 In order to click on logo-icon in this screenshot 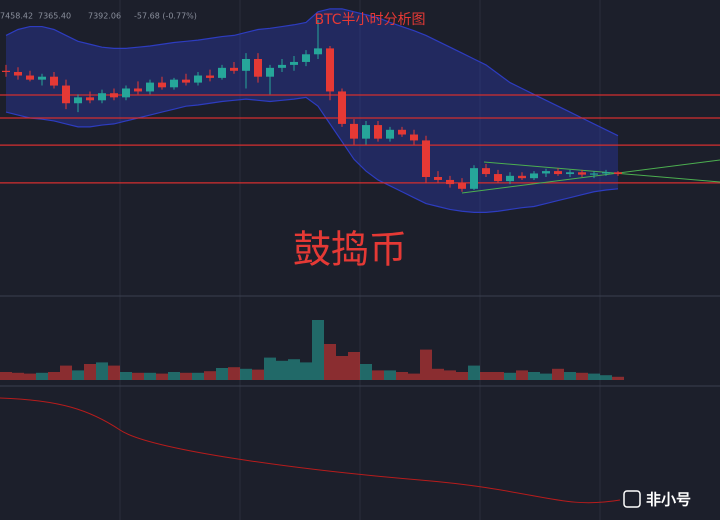, I will do `click(632, 499)`.